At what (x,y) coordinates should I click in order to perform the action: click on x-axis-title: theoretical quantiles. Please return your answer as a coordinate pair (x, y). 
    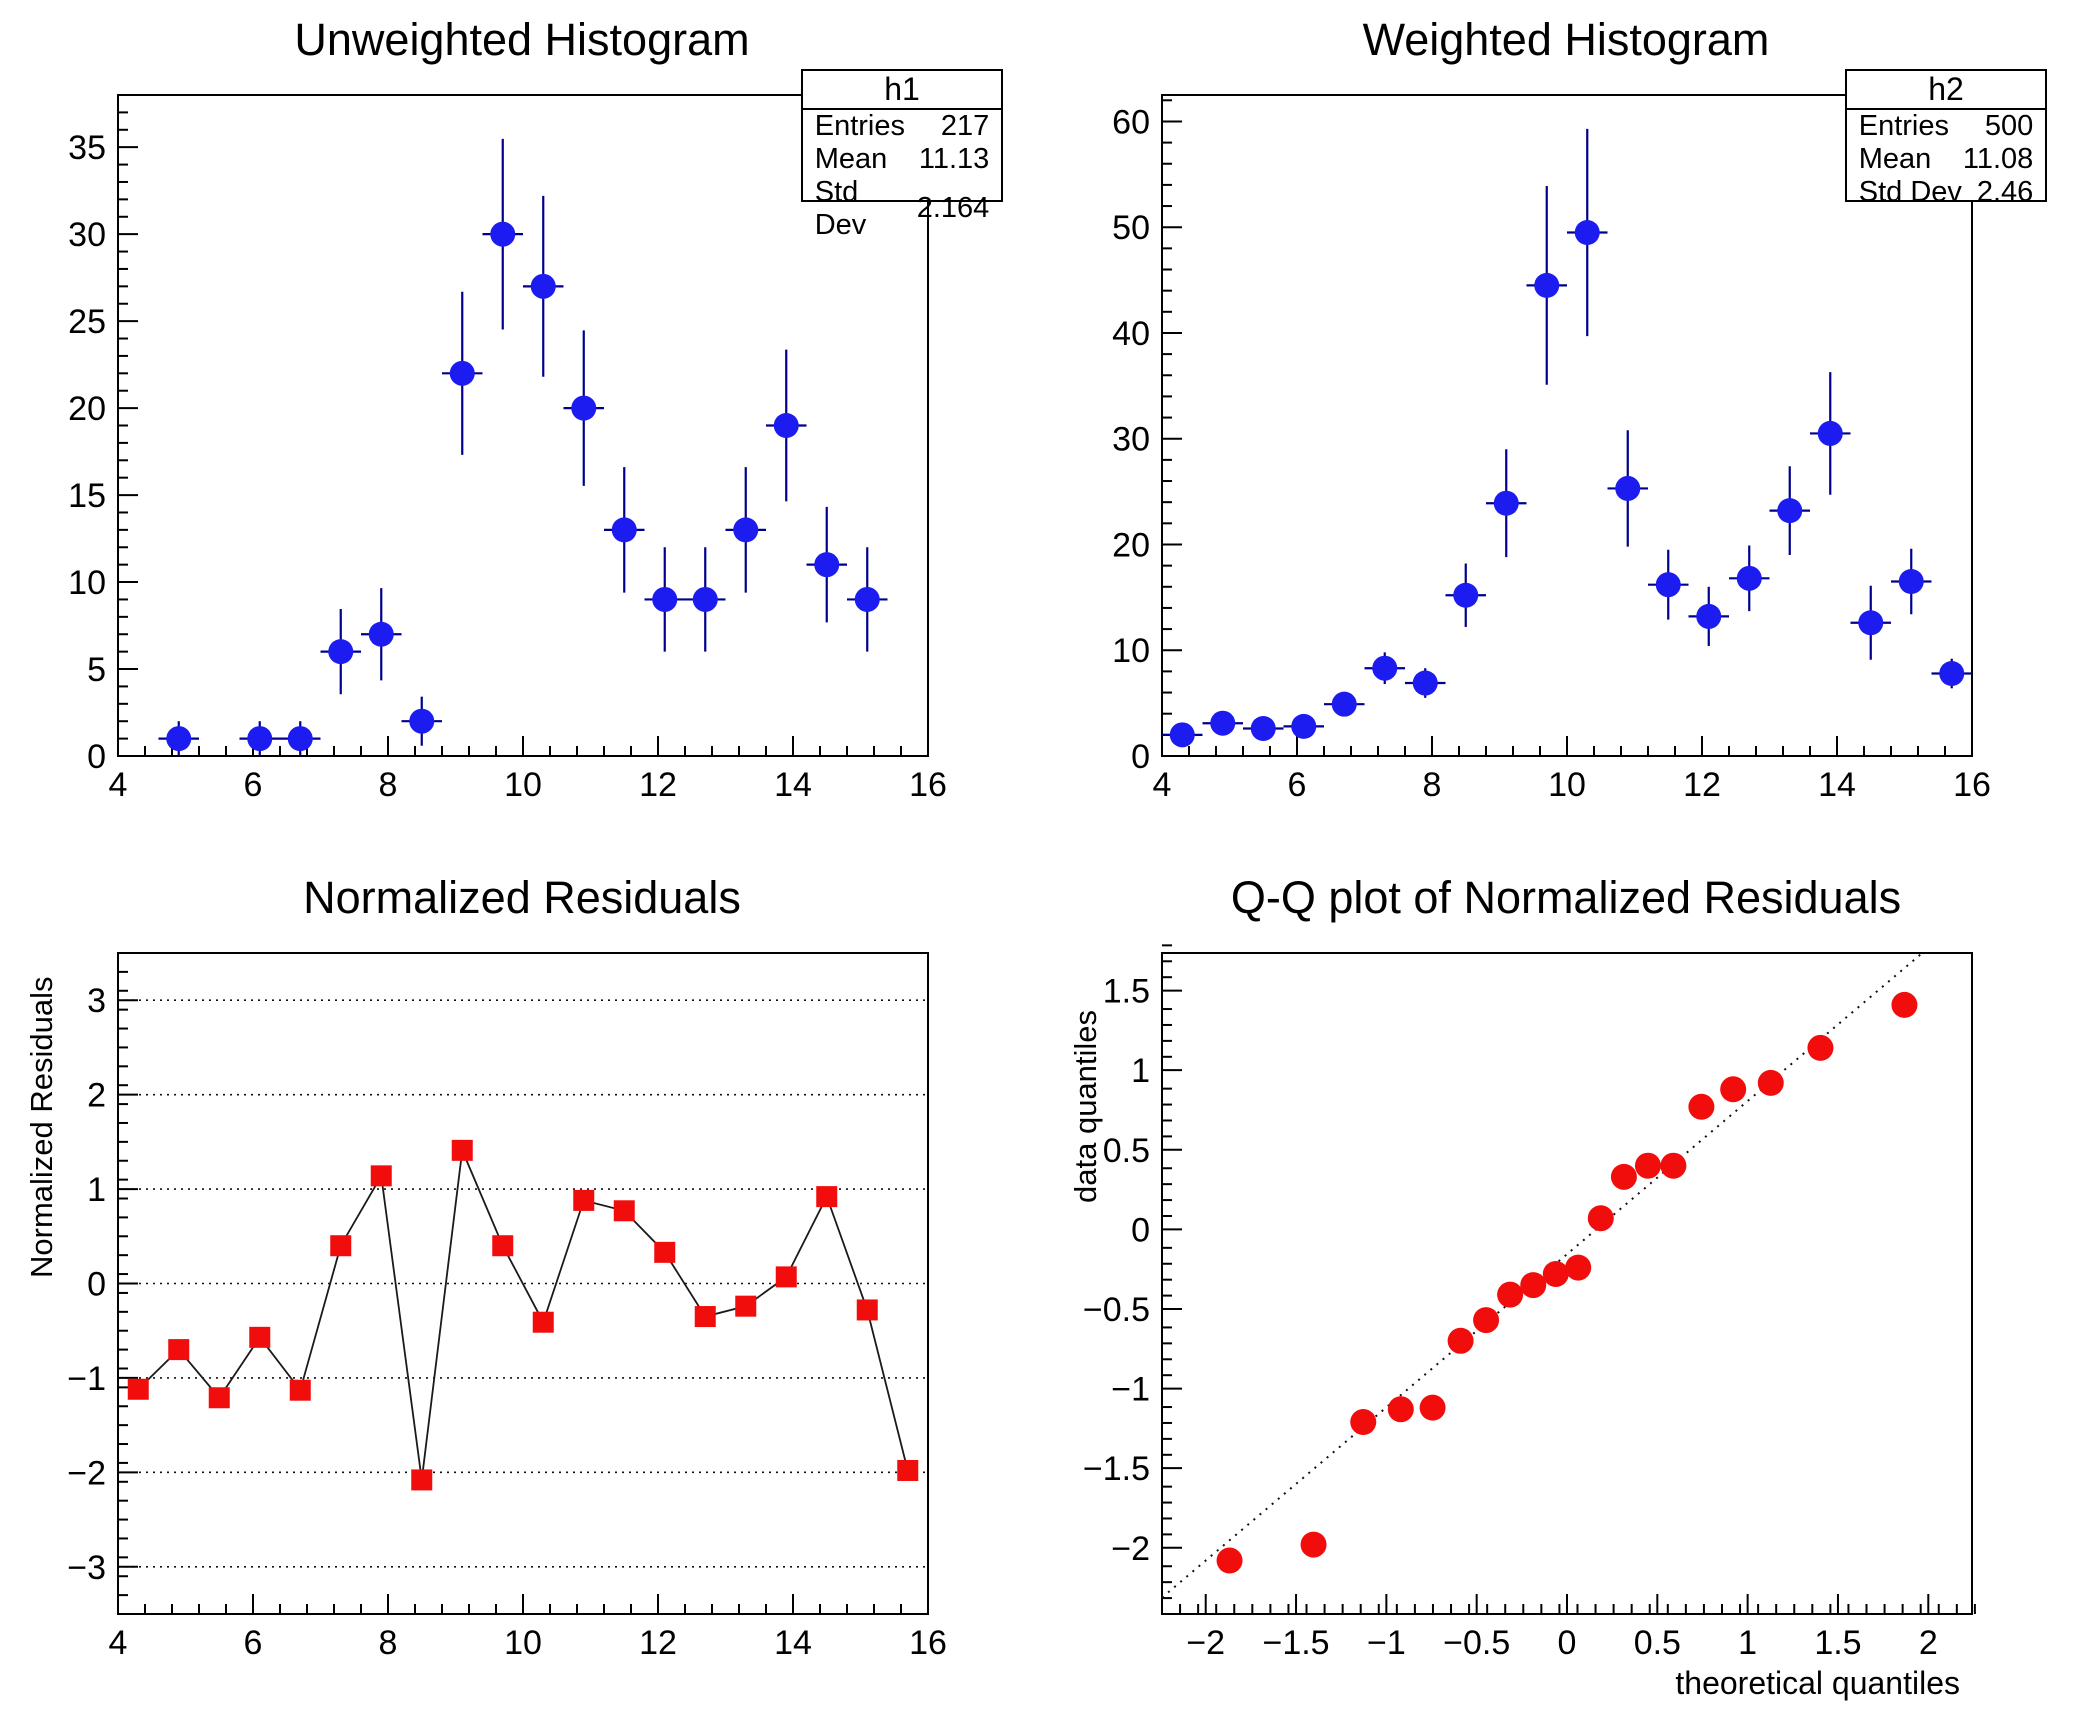
    Looking at the image, I should click on (1817, 1683).